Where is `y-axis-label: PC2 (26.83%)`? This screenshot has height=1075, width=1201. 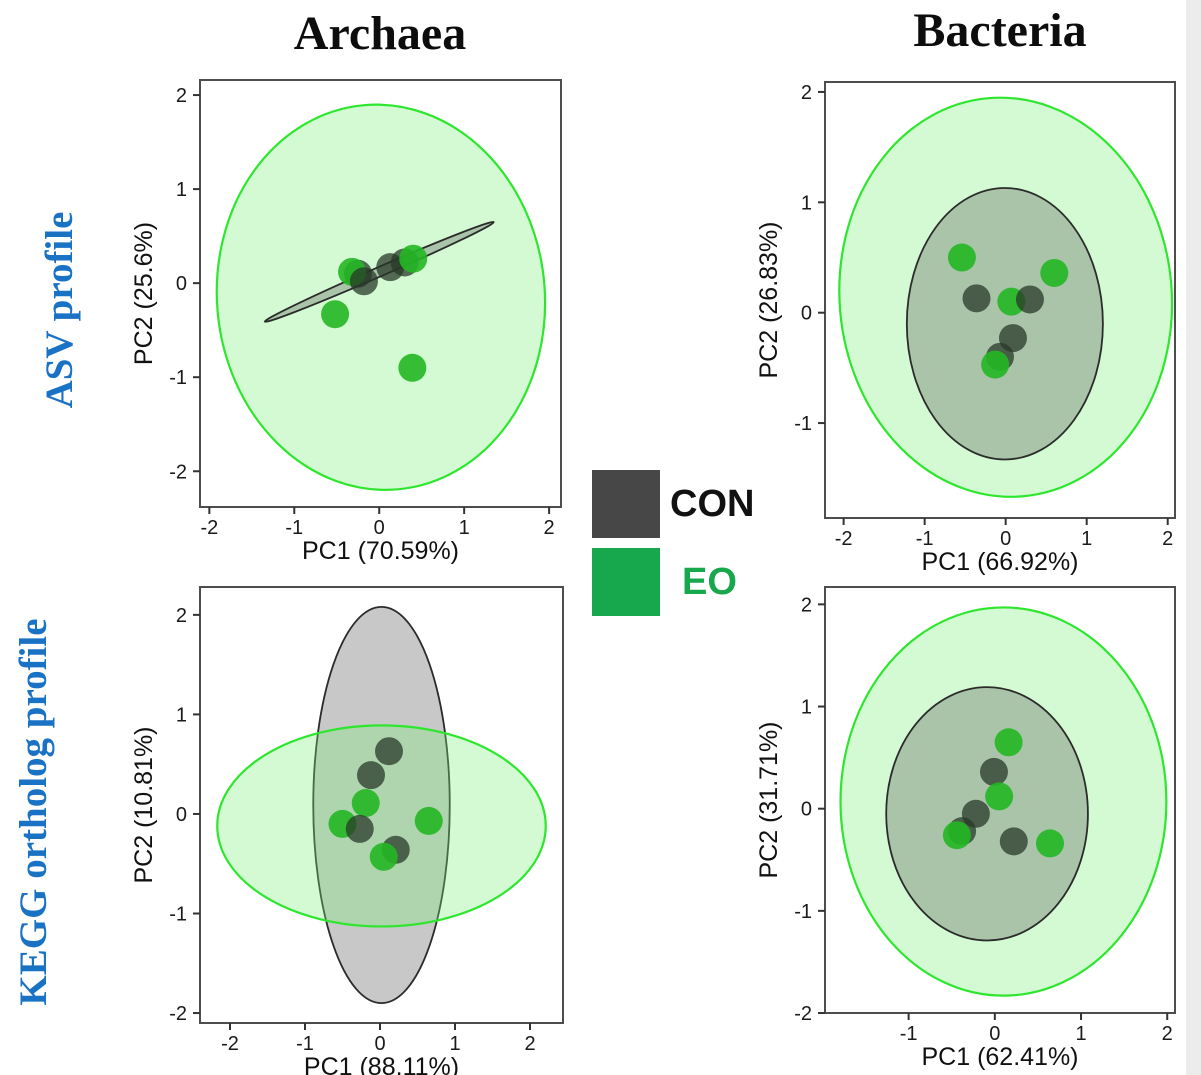
y-axis-label: PC2 (26.83%) is located at coordinates (769, 299).